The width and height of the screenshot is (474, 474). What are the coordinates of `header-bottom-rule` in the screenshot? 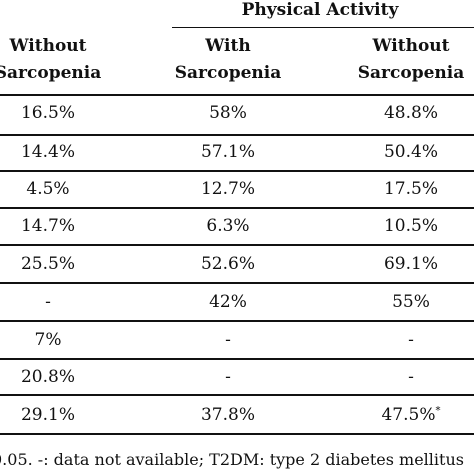 It's located at (237, 95).